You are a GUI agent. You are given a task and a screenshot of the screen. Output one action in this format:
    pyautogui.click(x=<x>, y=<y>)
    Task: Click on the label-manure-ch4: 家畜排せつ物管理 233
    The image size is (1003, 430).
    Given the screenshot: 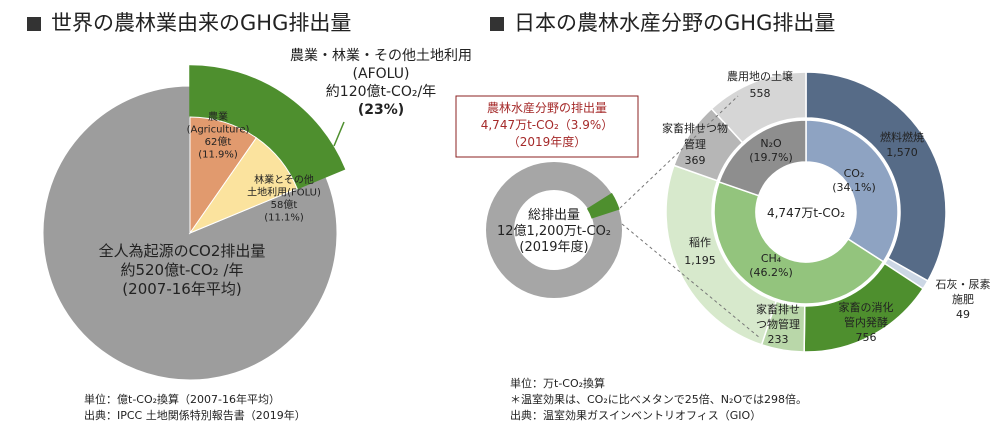 What is the action you would take?
    pyautogui.click(x=778, y=324)
    